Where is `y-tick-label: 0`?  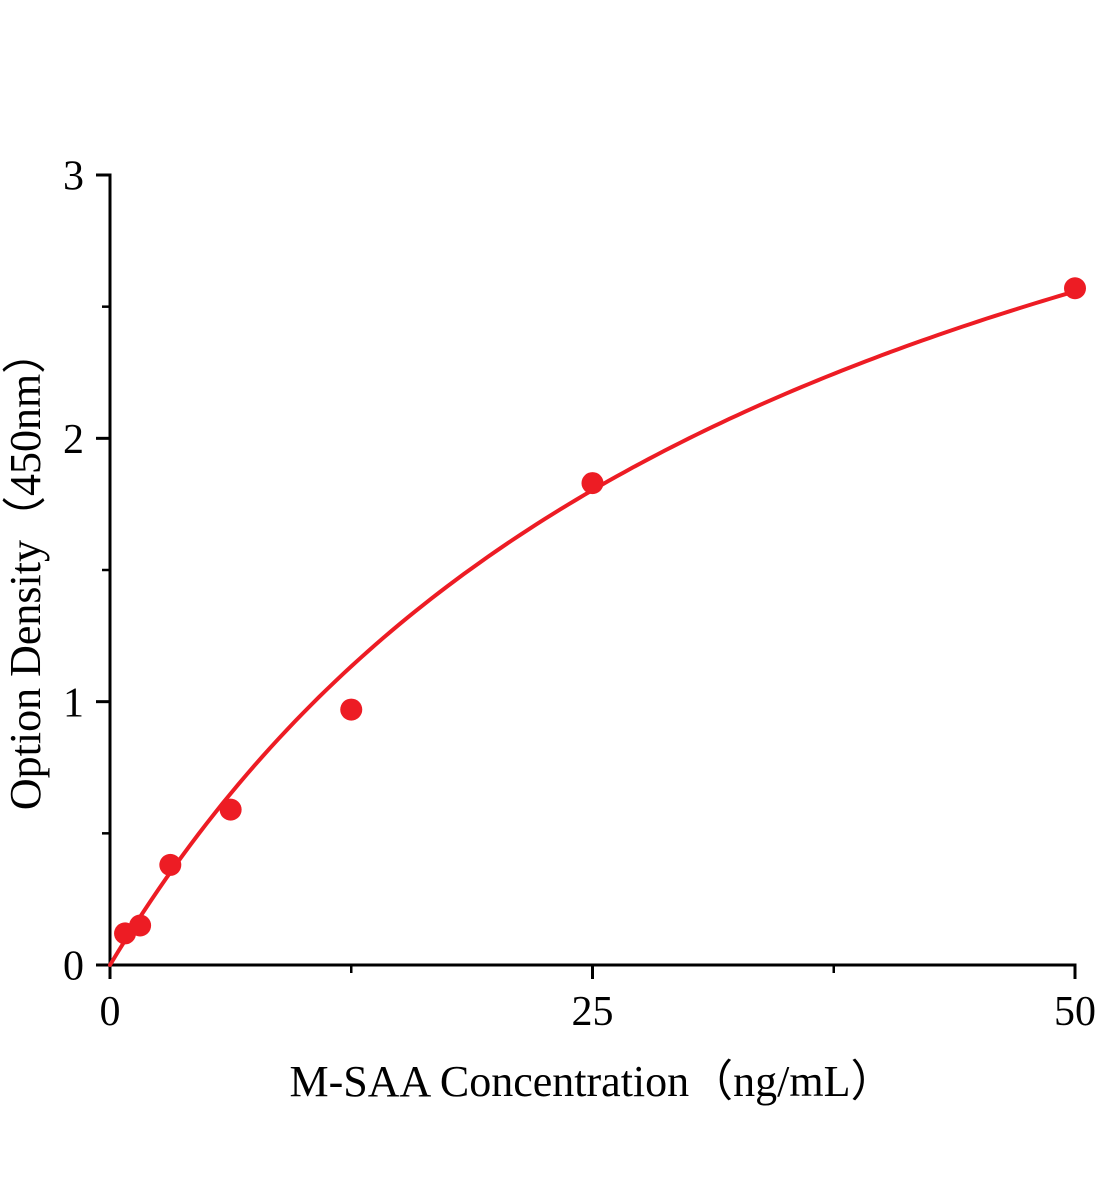
y-tick-label: 0 is located at coordinates (73, 967).